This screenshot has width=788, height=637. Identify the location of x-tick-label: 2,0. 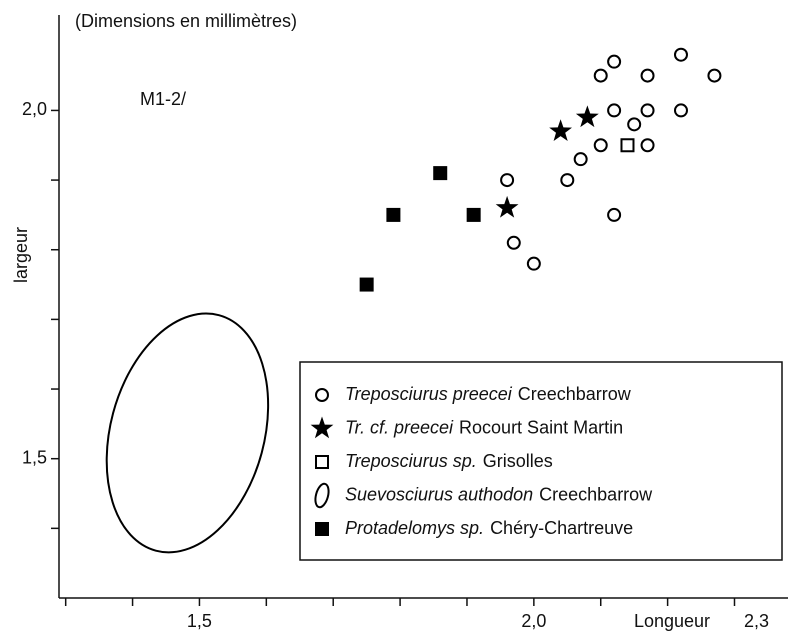
(533, 621).